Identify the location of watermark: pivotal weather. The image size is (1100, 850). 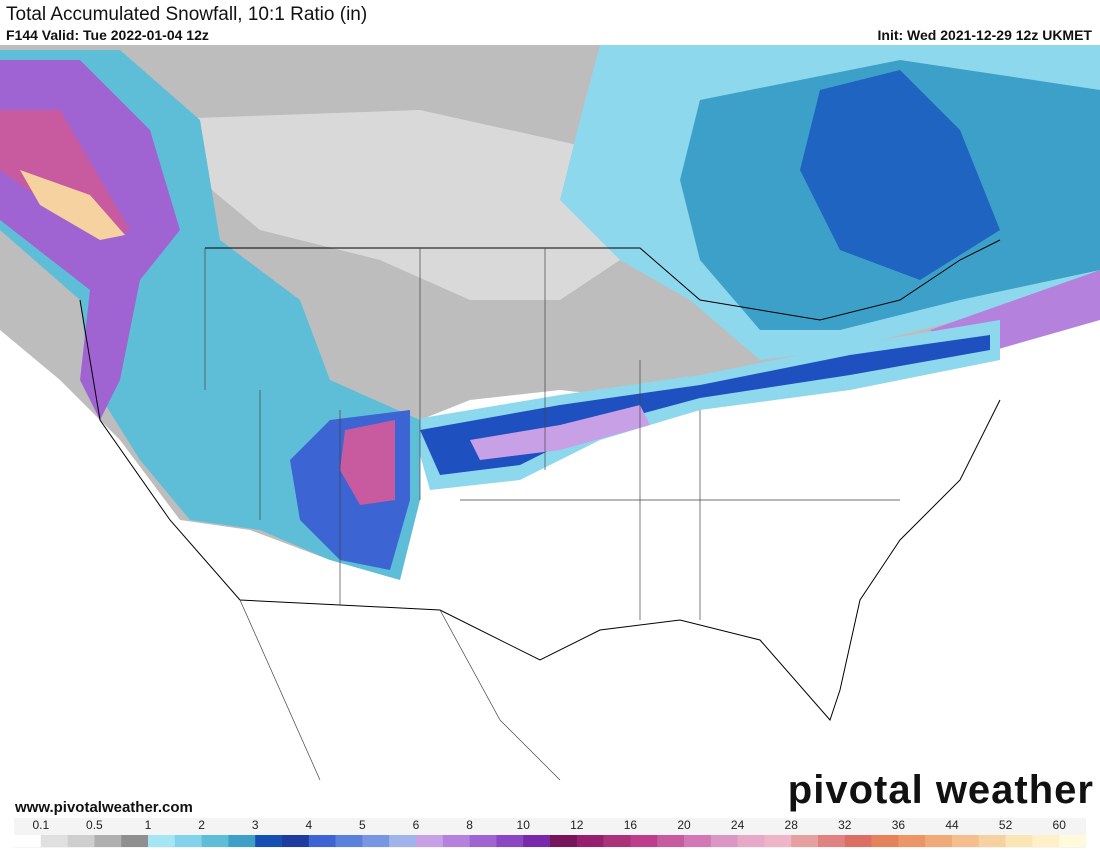
(941, 790).